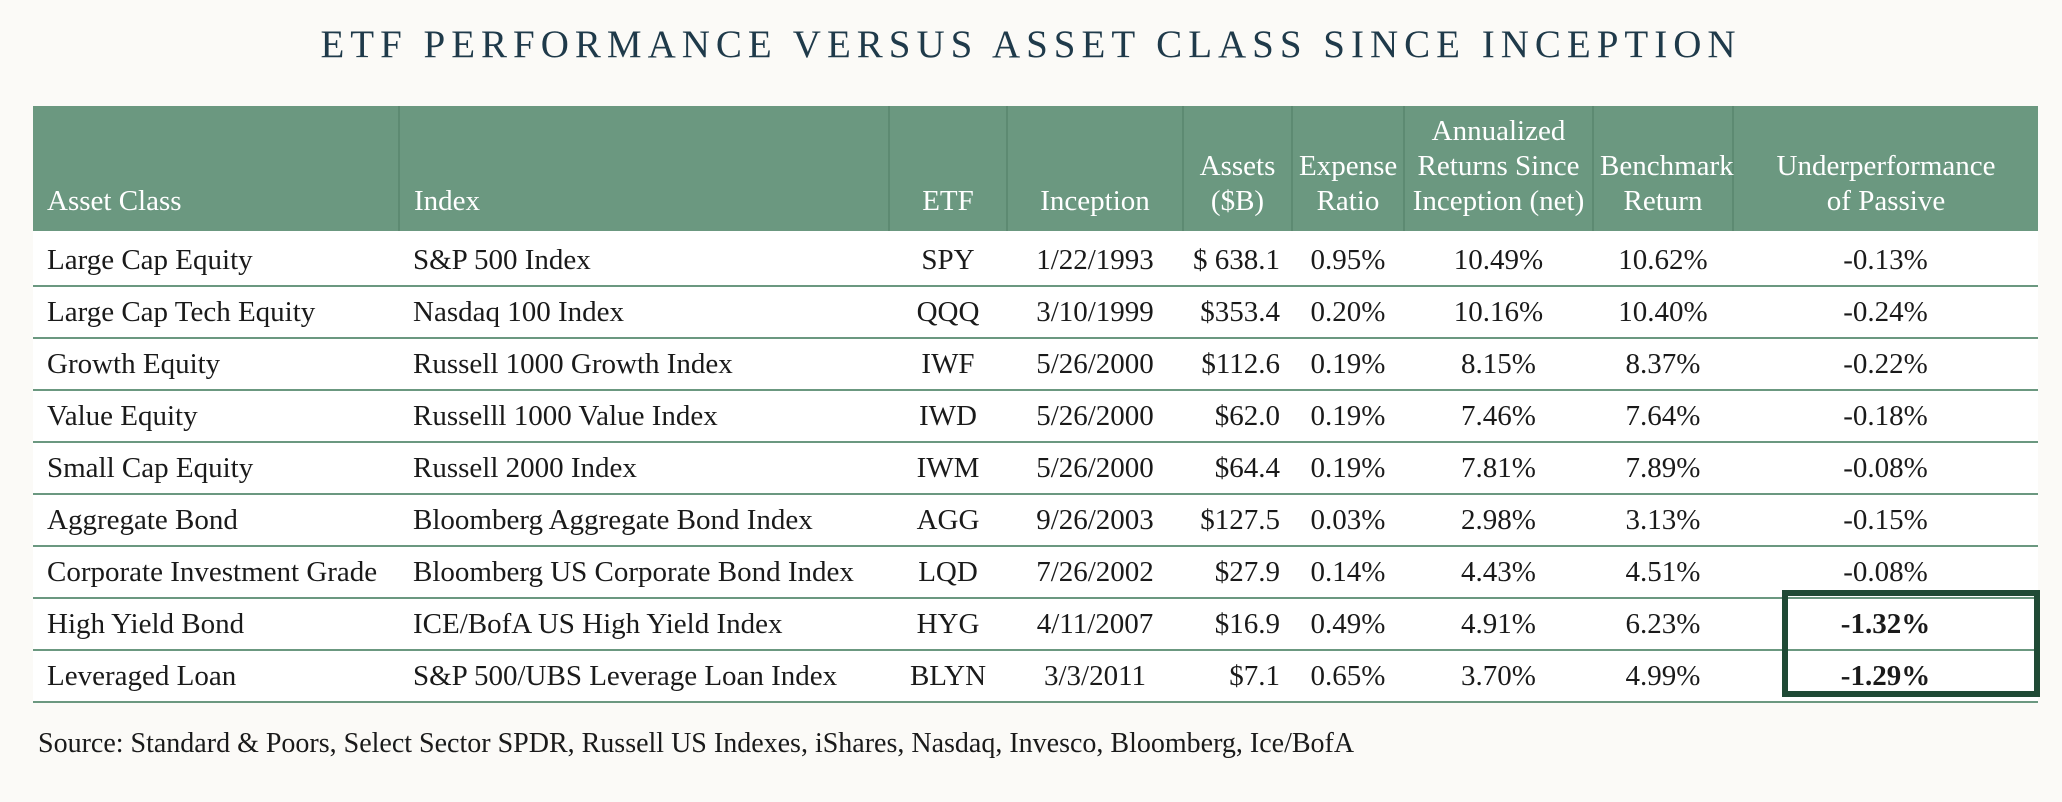  Describe the element at coordinates (1237, 468) in the screenshot. I see `cell-assets: $64.4` at that location.